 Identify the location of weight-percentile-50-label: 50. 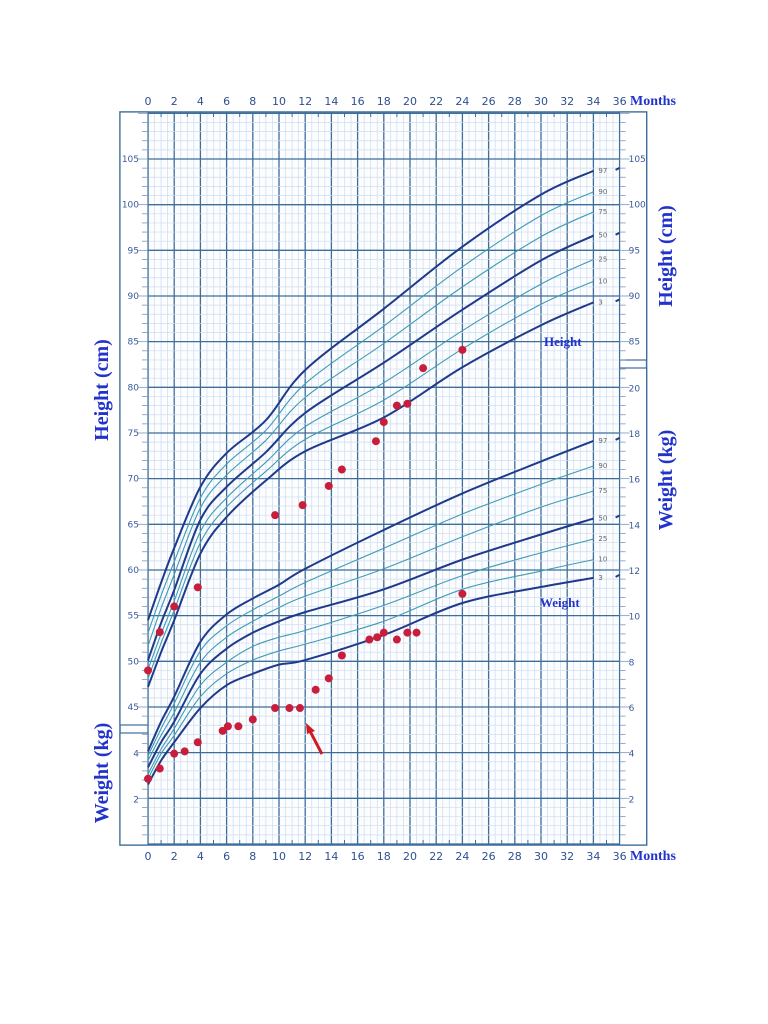
(602, 519).